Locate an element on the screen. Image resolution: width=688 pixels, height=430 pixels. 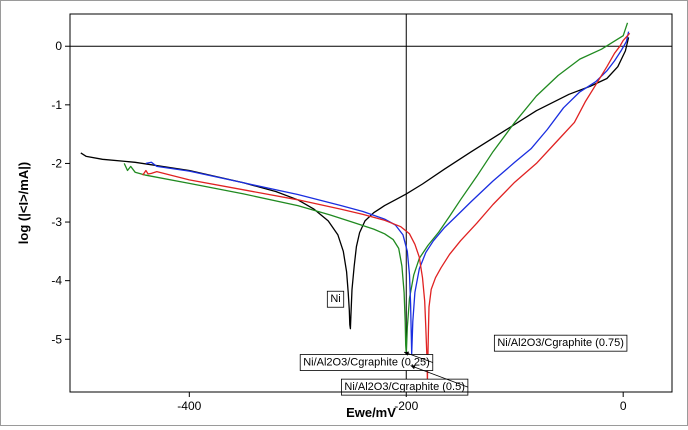
y-tick-label: -2 is located at coordinates (56, 163).